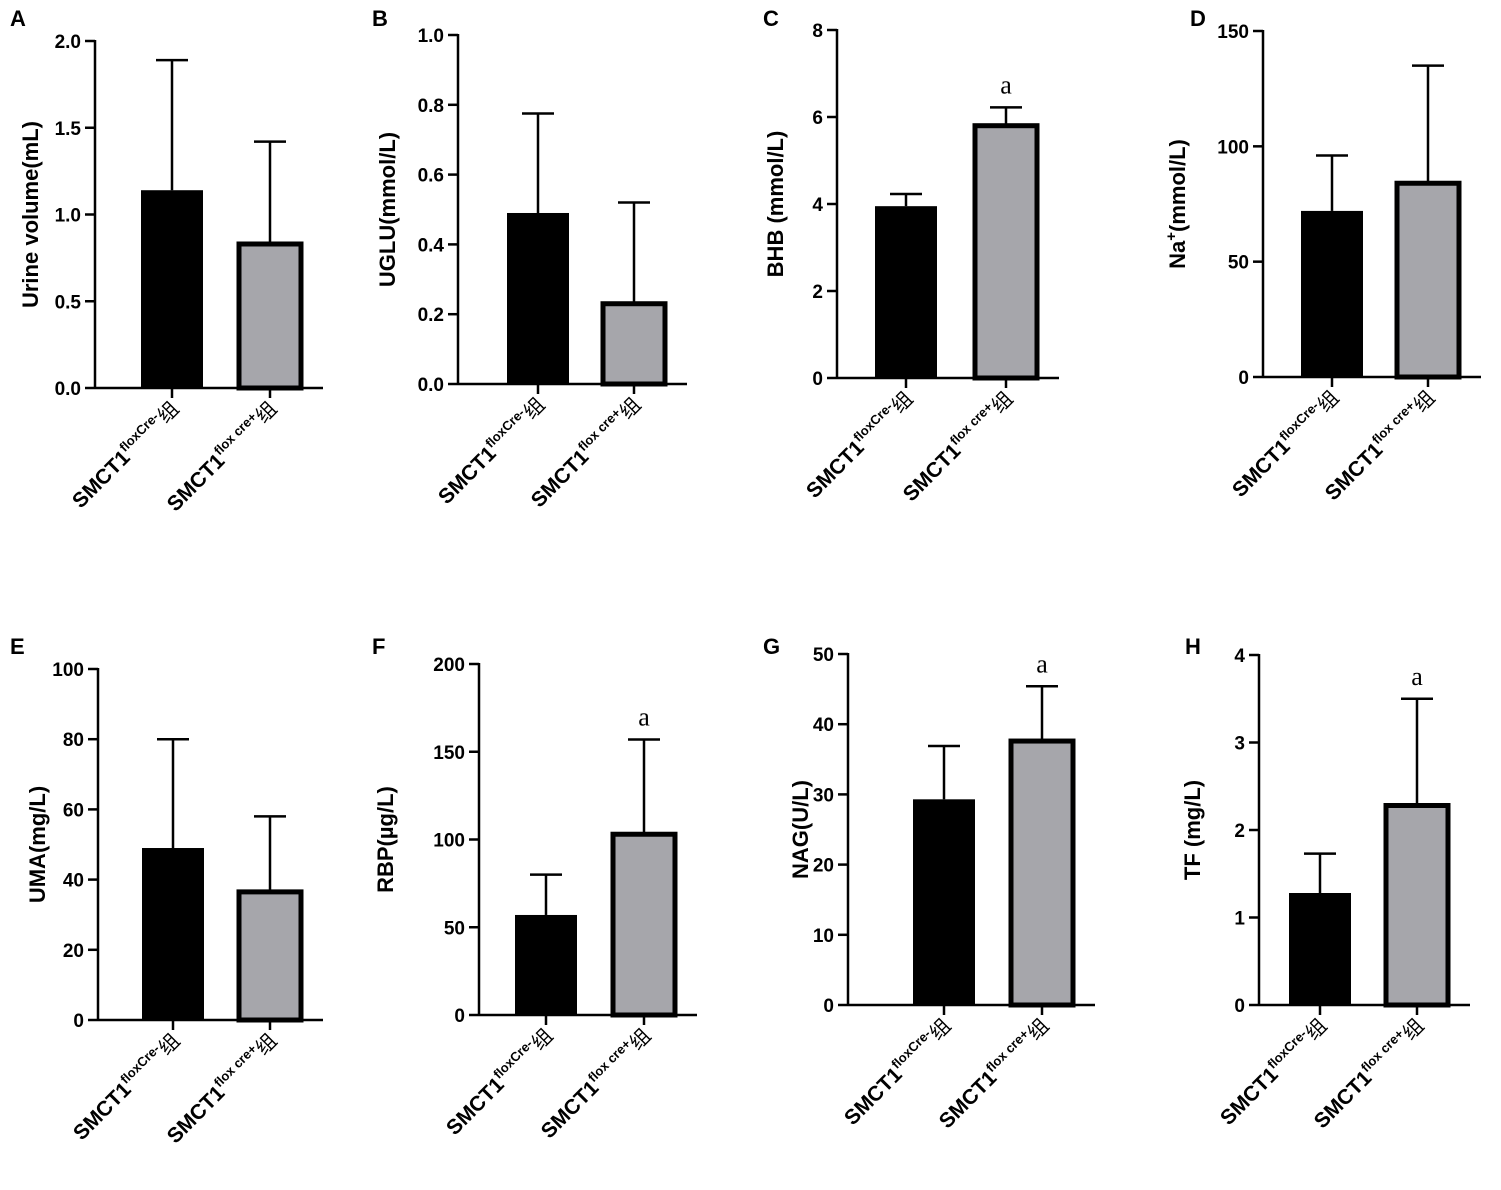  I want to click on y-tick-label: 40, so click(823, 725).